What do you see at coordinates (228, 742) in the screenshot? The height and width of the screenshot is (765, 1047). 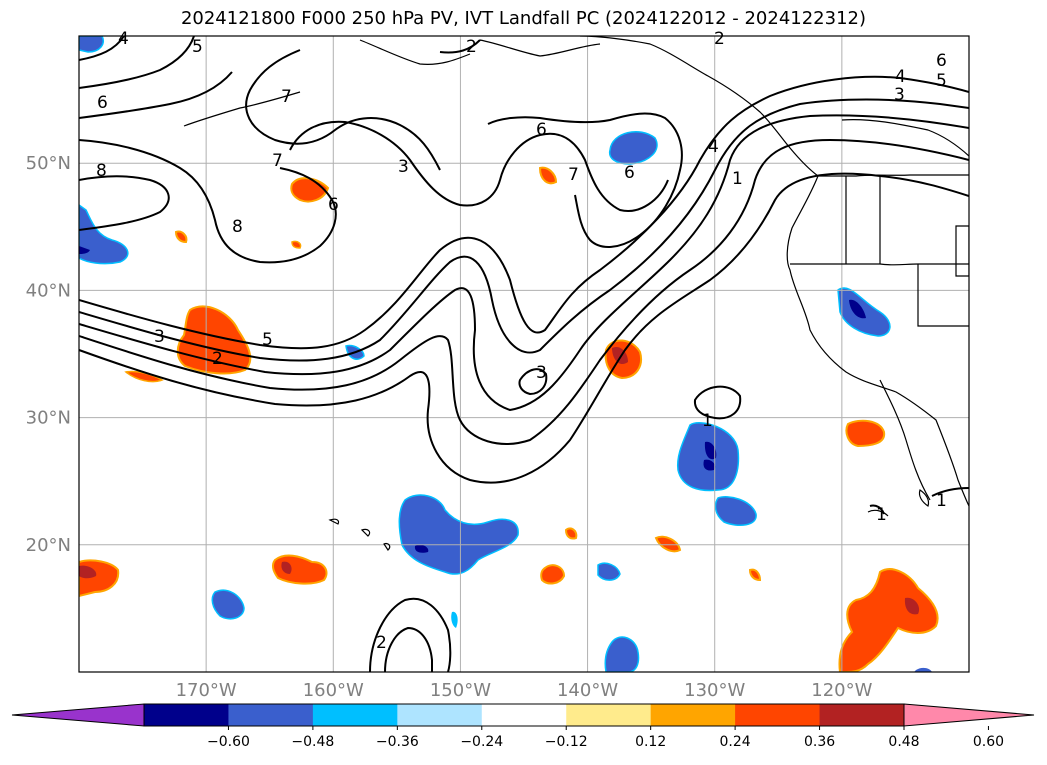 I see `colorbar-tick-label: −0.60` at bounding box center [228, 742].